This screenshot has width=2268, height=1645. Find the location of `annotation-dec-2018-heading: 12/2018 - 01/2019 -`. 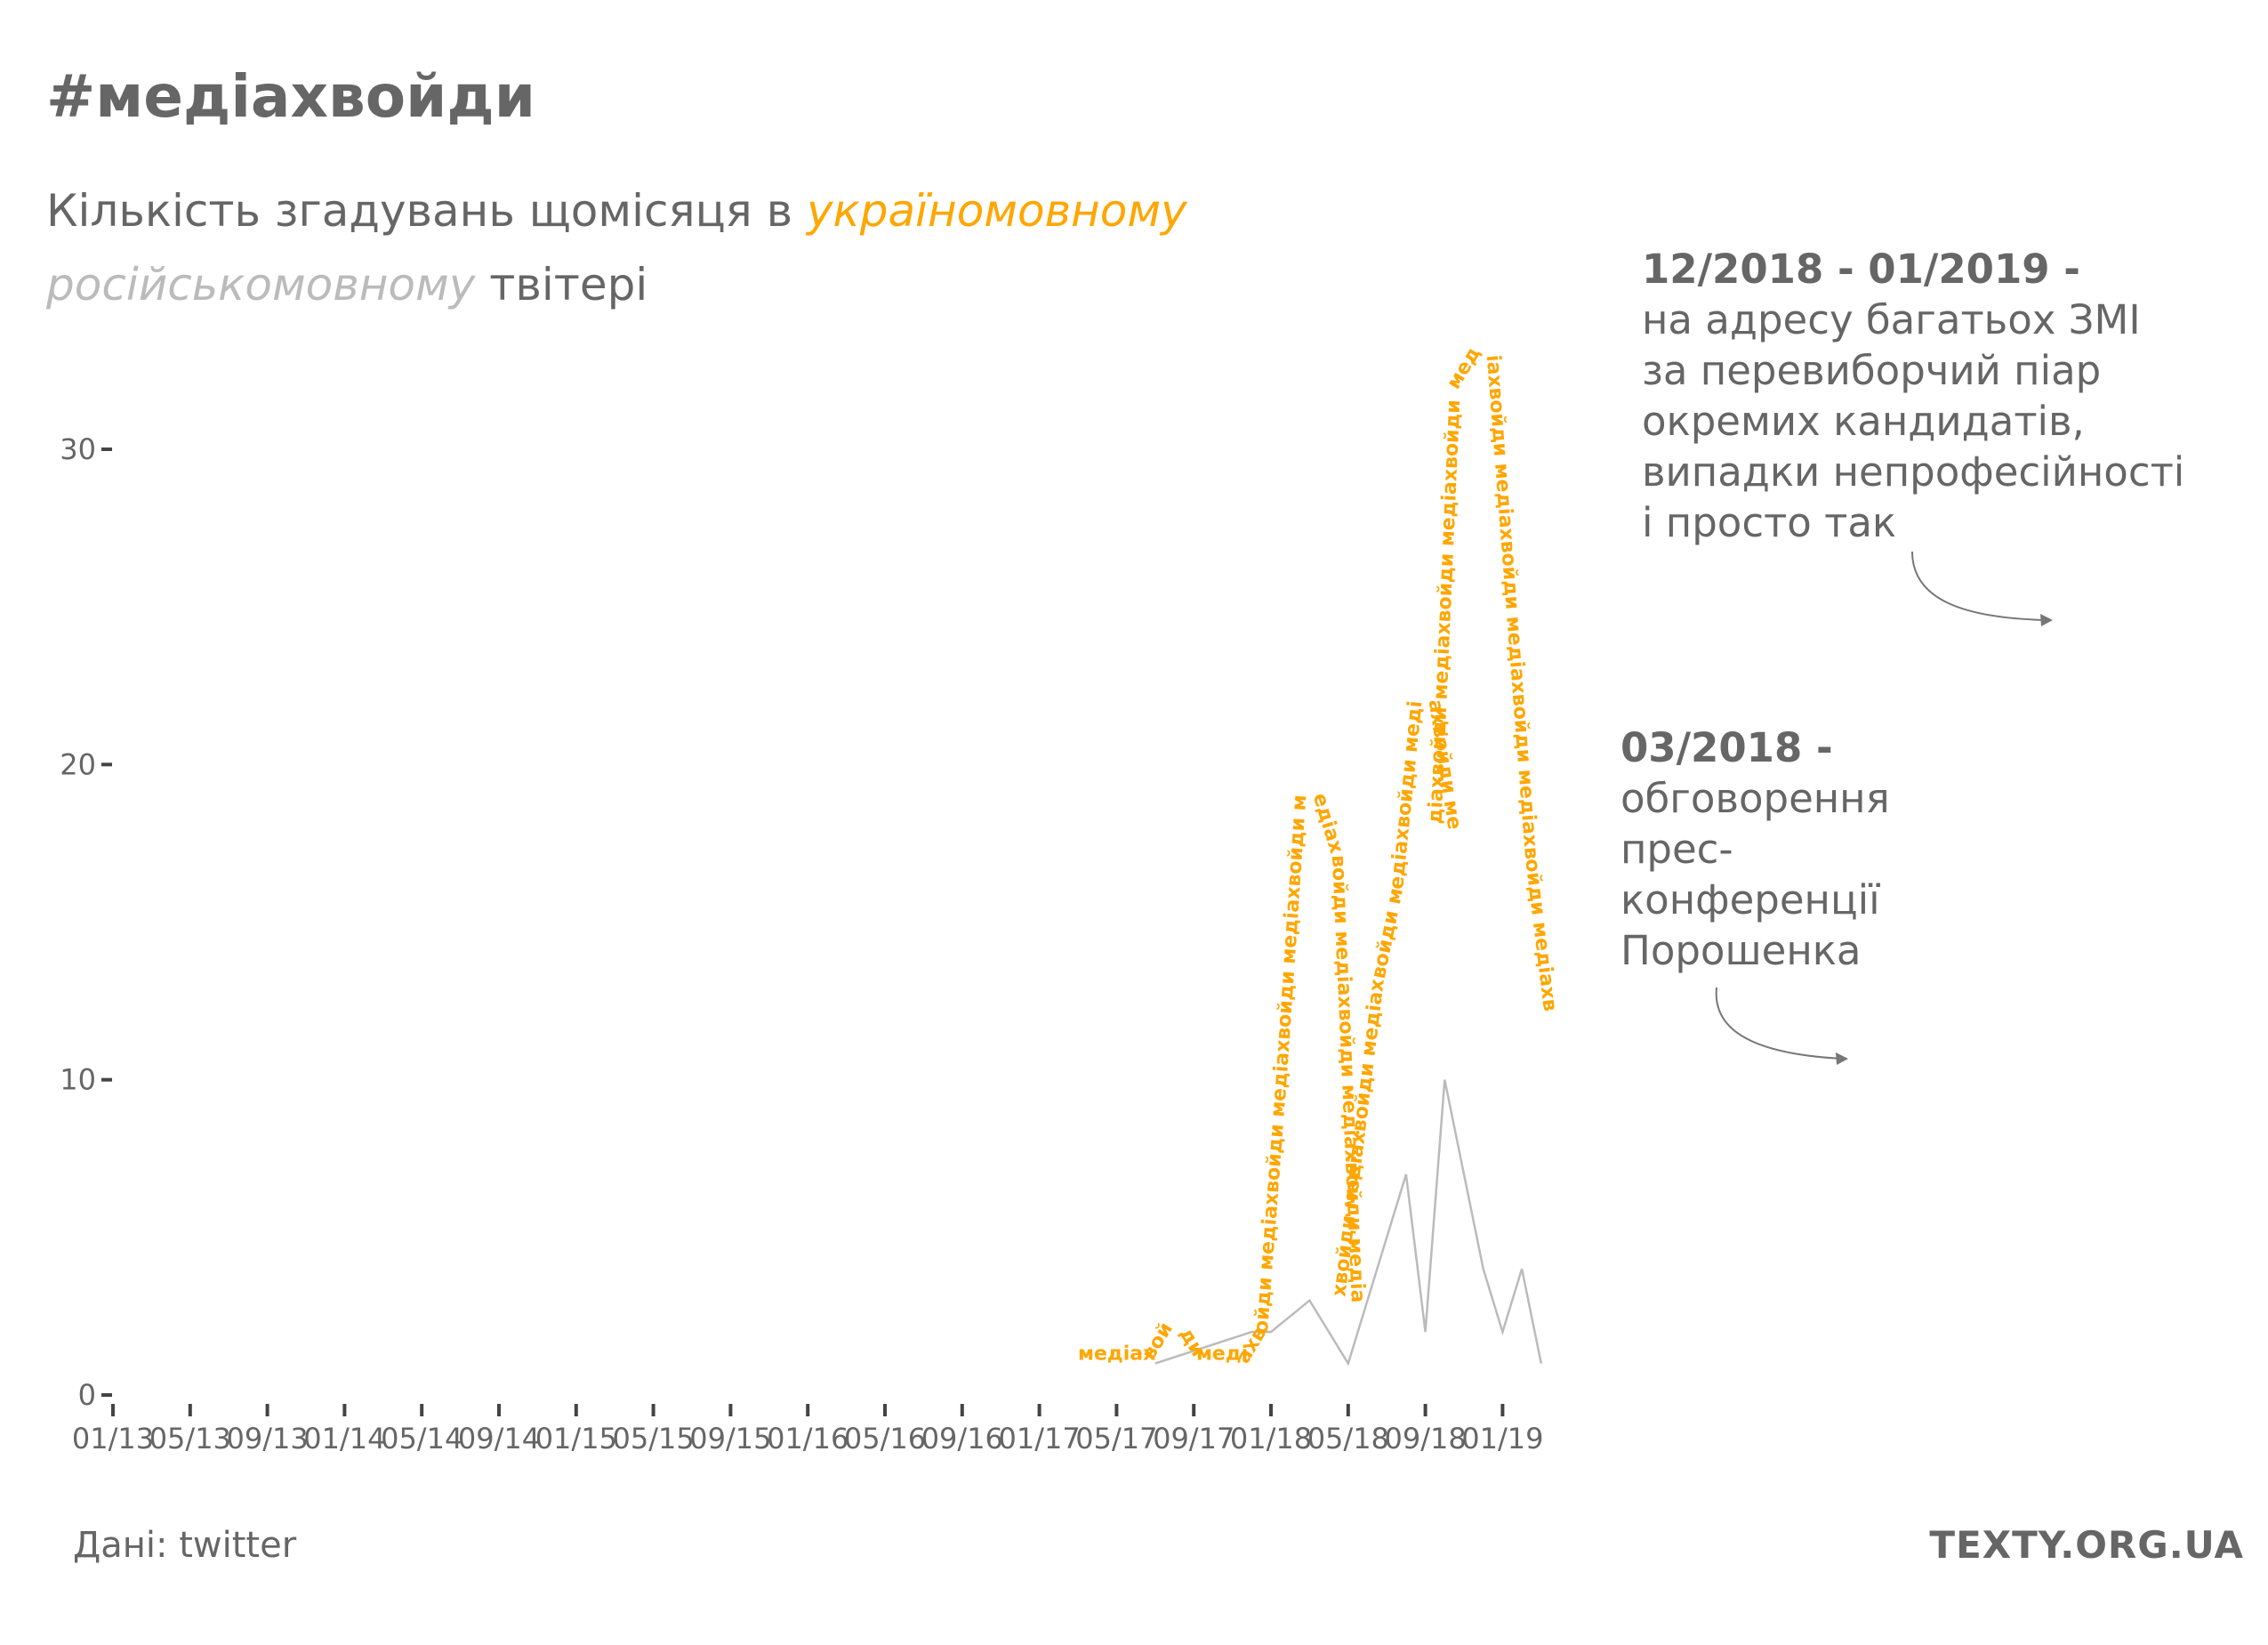

annotation-dec-2018-heading: 12/2018 - 01/2019 - is located at coordinates (1861, 269).